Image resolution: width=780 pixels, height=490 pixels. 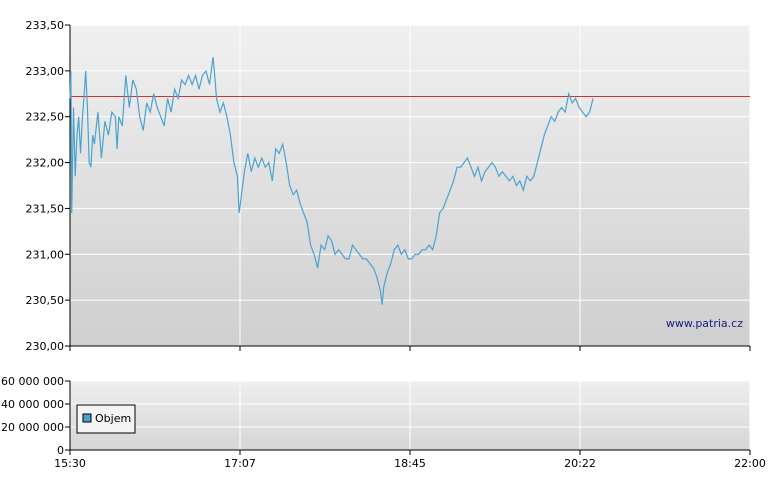 What do you see at coordinates (32, 381) in the screenshot?
I see `volume-y-tick-label: 60 000 000` at bounding box center [32, 381].